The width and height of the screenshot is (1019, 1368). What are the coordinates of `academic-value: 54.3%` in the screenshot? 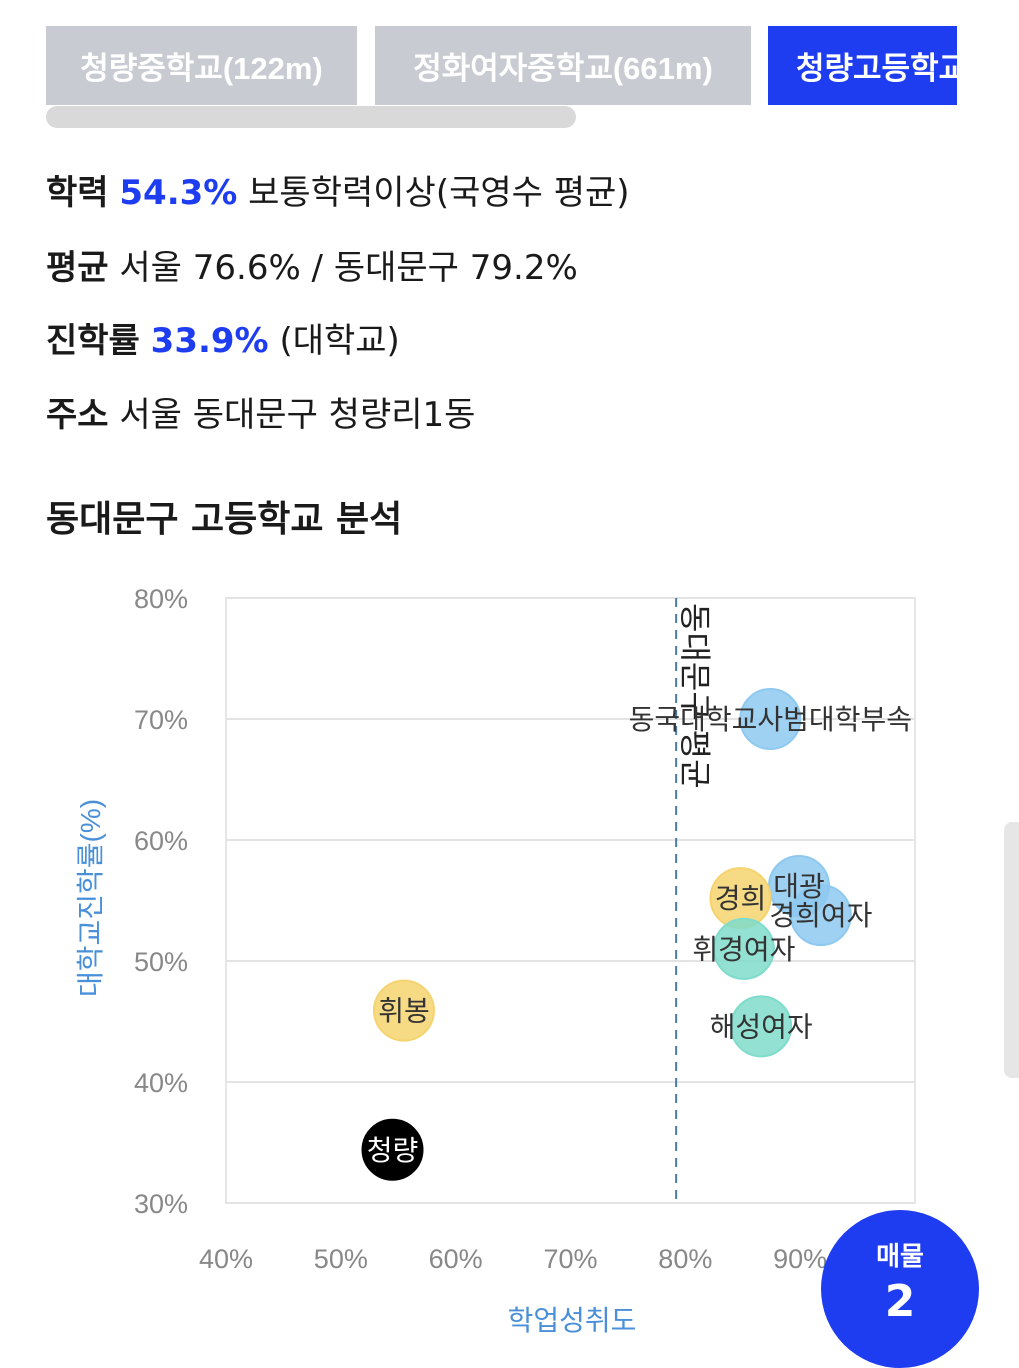 It's located at (178, 193).